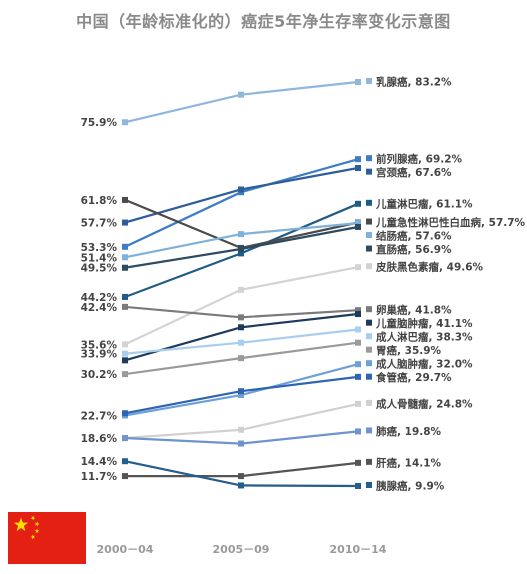 The image size is (527, 574). What do you see at coordinates (99, 123) in the screenshot?
I see `y-tick-label: 75.9%` at bounding box center [99, 123].